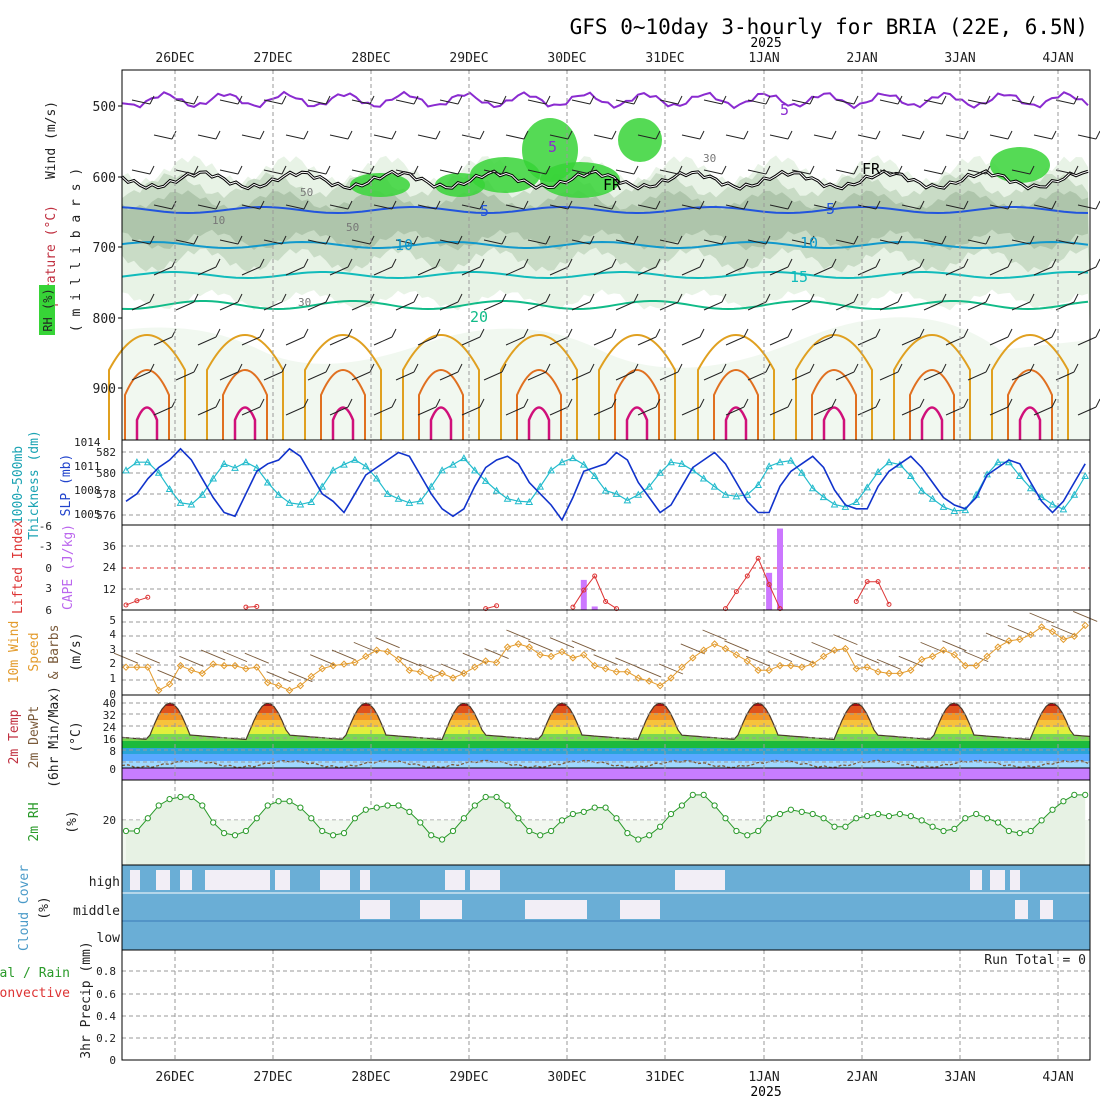  Describe the element at coordinates (14, 652) in the screenshot. I see `wind-ylabel-1: 10m Wind` at that location.